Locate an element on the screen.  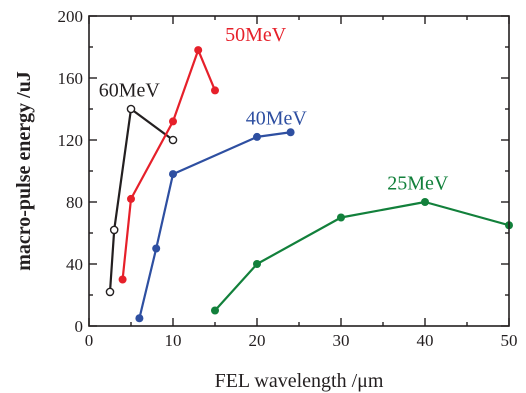
x-tick-label: 30 is located at coordinates (341, 340).